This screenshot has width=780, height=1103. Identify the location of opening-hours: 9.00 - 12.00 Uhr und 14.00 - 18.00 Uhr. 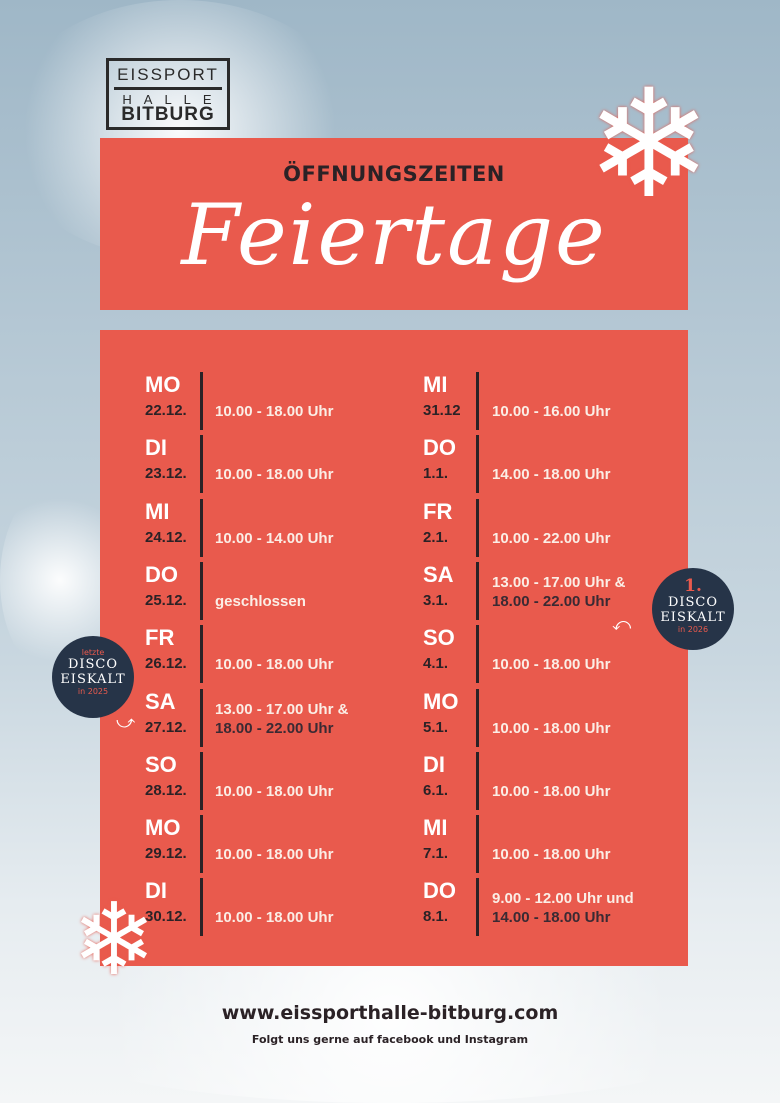
(563, 908).